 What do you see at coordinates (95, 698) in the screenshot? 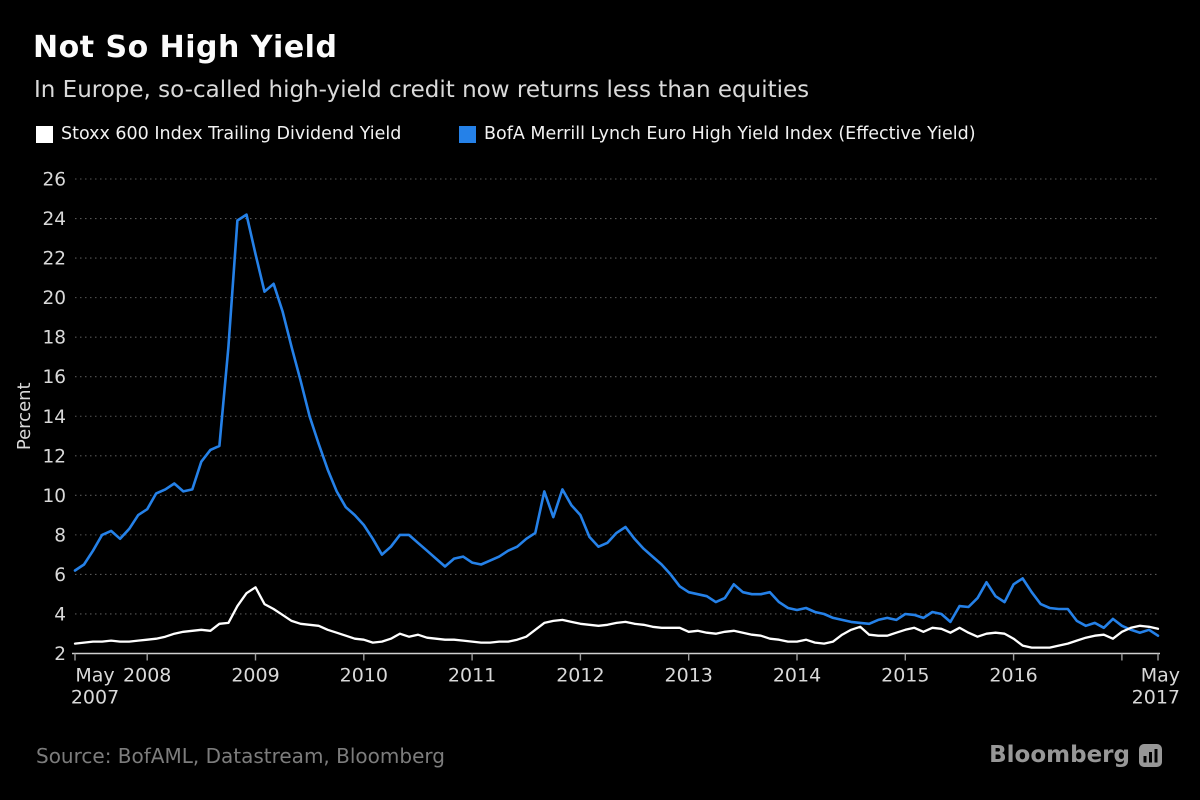
I see `svg-text: 2007` at bounding box center [95, 698].